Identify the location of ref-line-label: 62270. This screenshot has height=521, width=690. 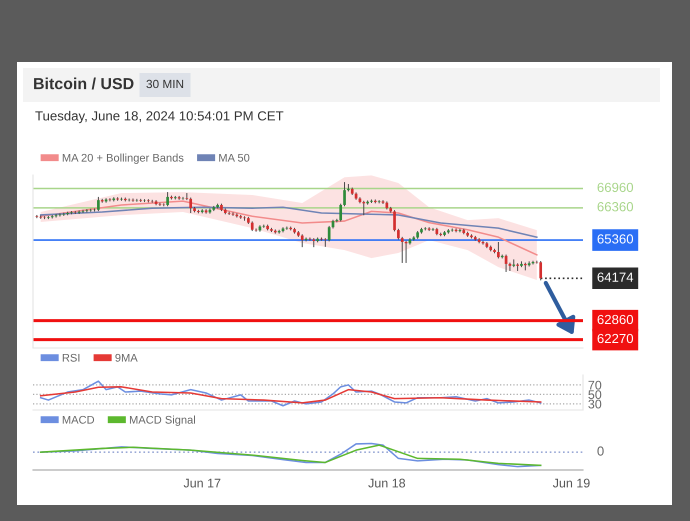
(616, 339).